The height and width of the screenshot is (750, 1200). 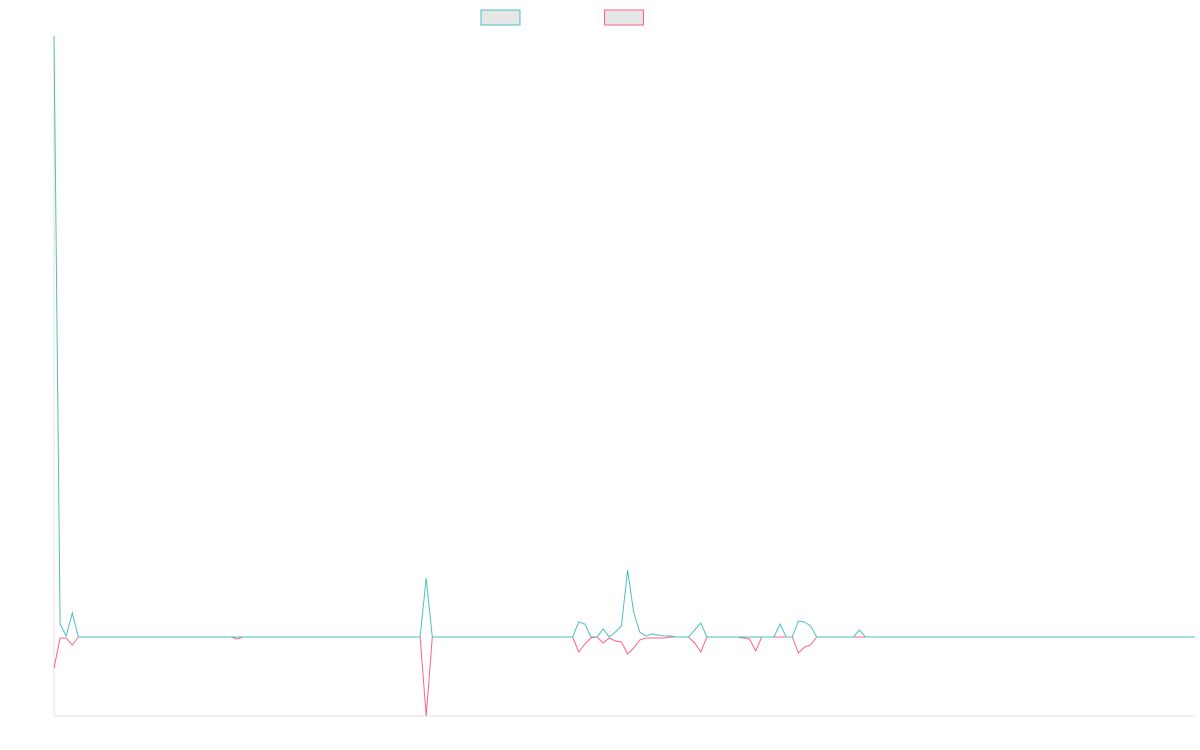 What do you see at coordinates (624, 676) in the screenshot?
I see `series-line` at bounding box center [624, 676].